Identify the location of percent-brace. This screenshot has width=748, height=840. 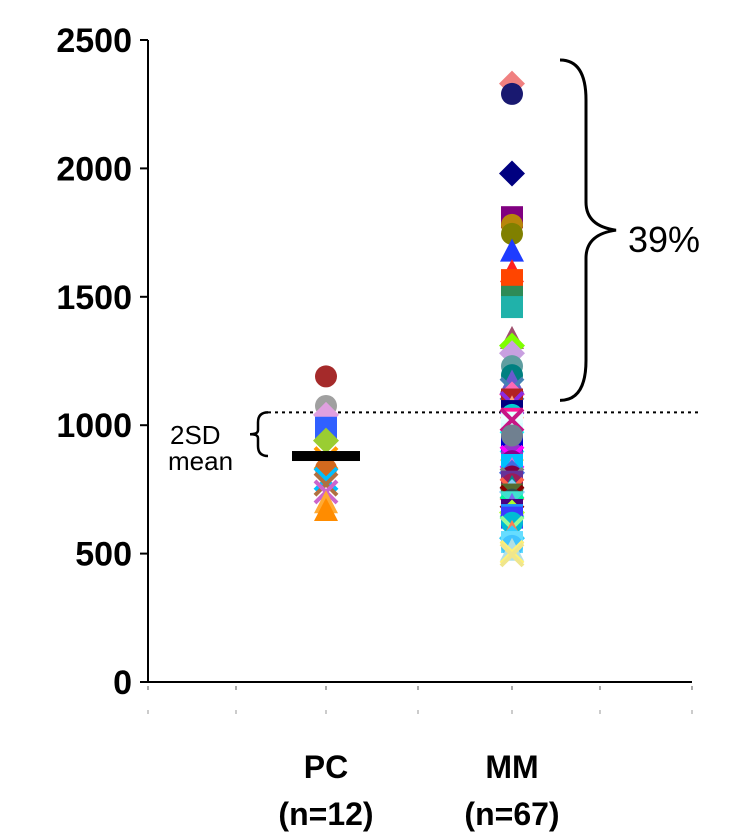
(588, 230).